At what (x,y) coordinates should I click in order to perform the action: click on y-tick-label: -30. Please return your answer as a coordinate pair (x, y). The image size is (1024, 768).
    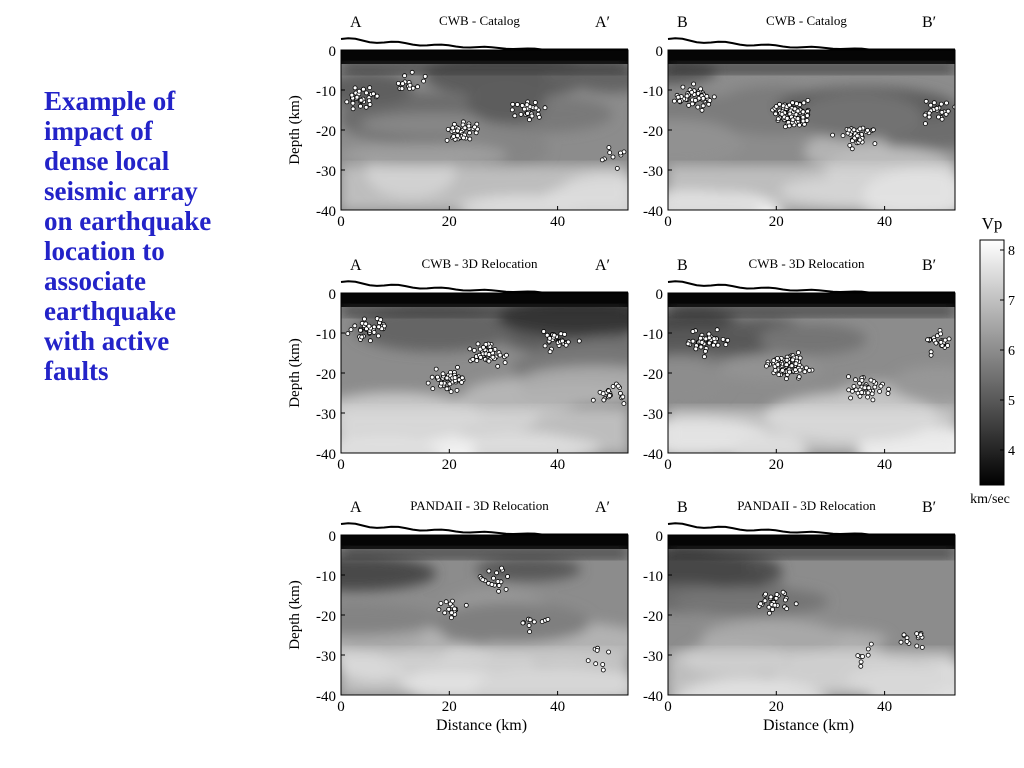
    Looking at the image, I should click on (326, 657).